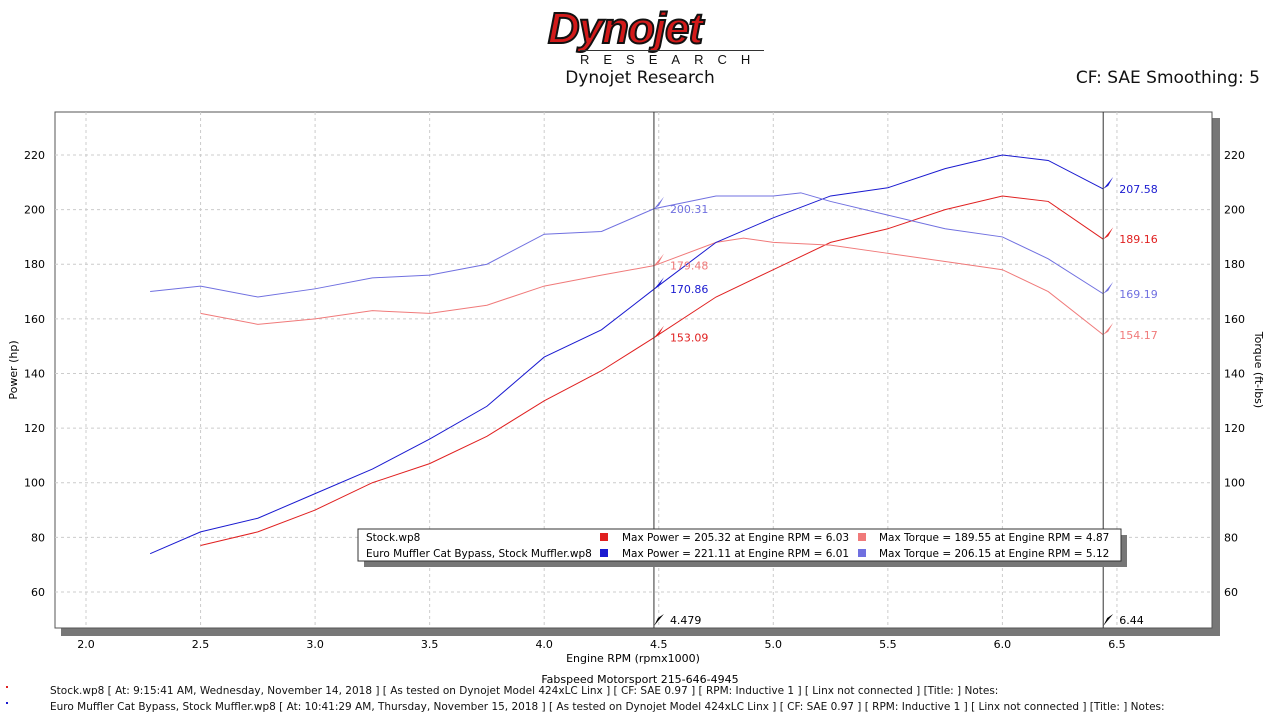 The width and height of the screenshot is (1280, 720). What do you see at coordinates (1138, 335) in the screenshot?
I see `cursor-value-label: 154.17` at bounding box center [1138, 335].